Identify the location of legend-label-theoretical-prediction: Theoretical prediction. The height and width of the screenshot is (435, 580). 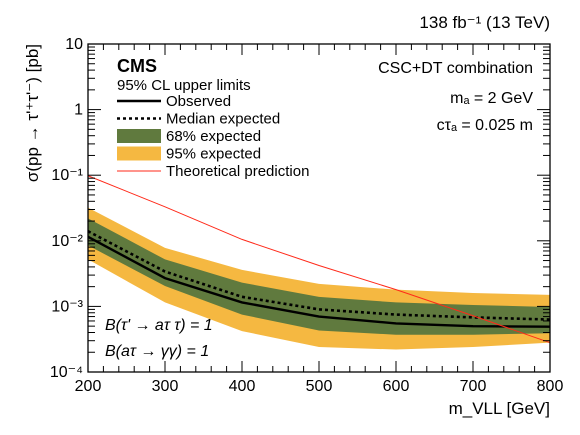
(237, 171).